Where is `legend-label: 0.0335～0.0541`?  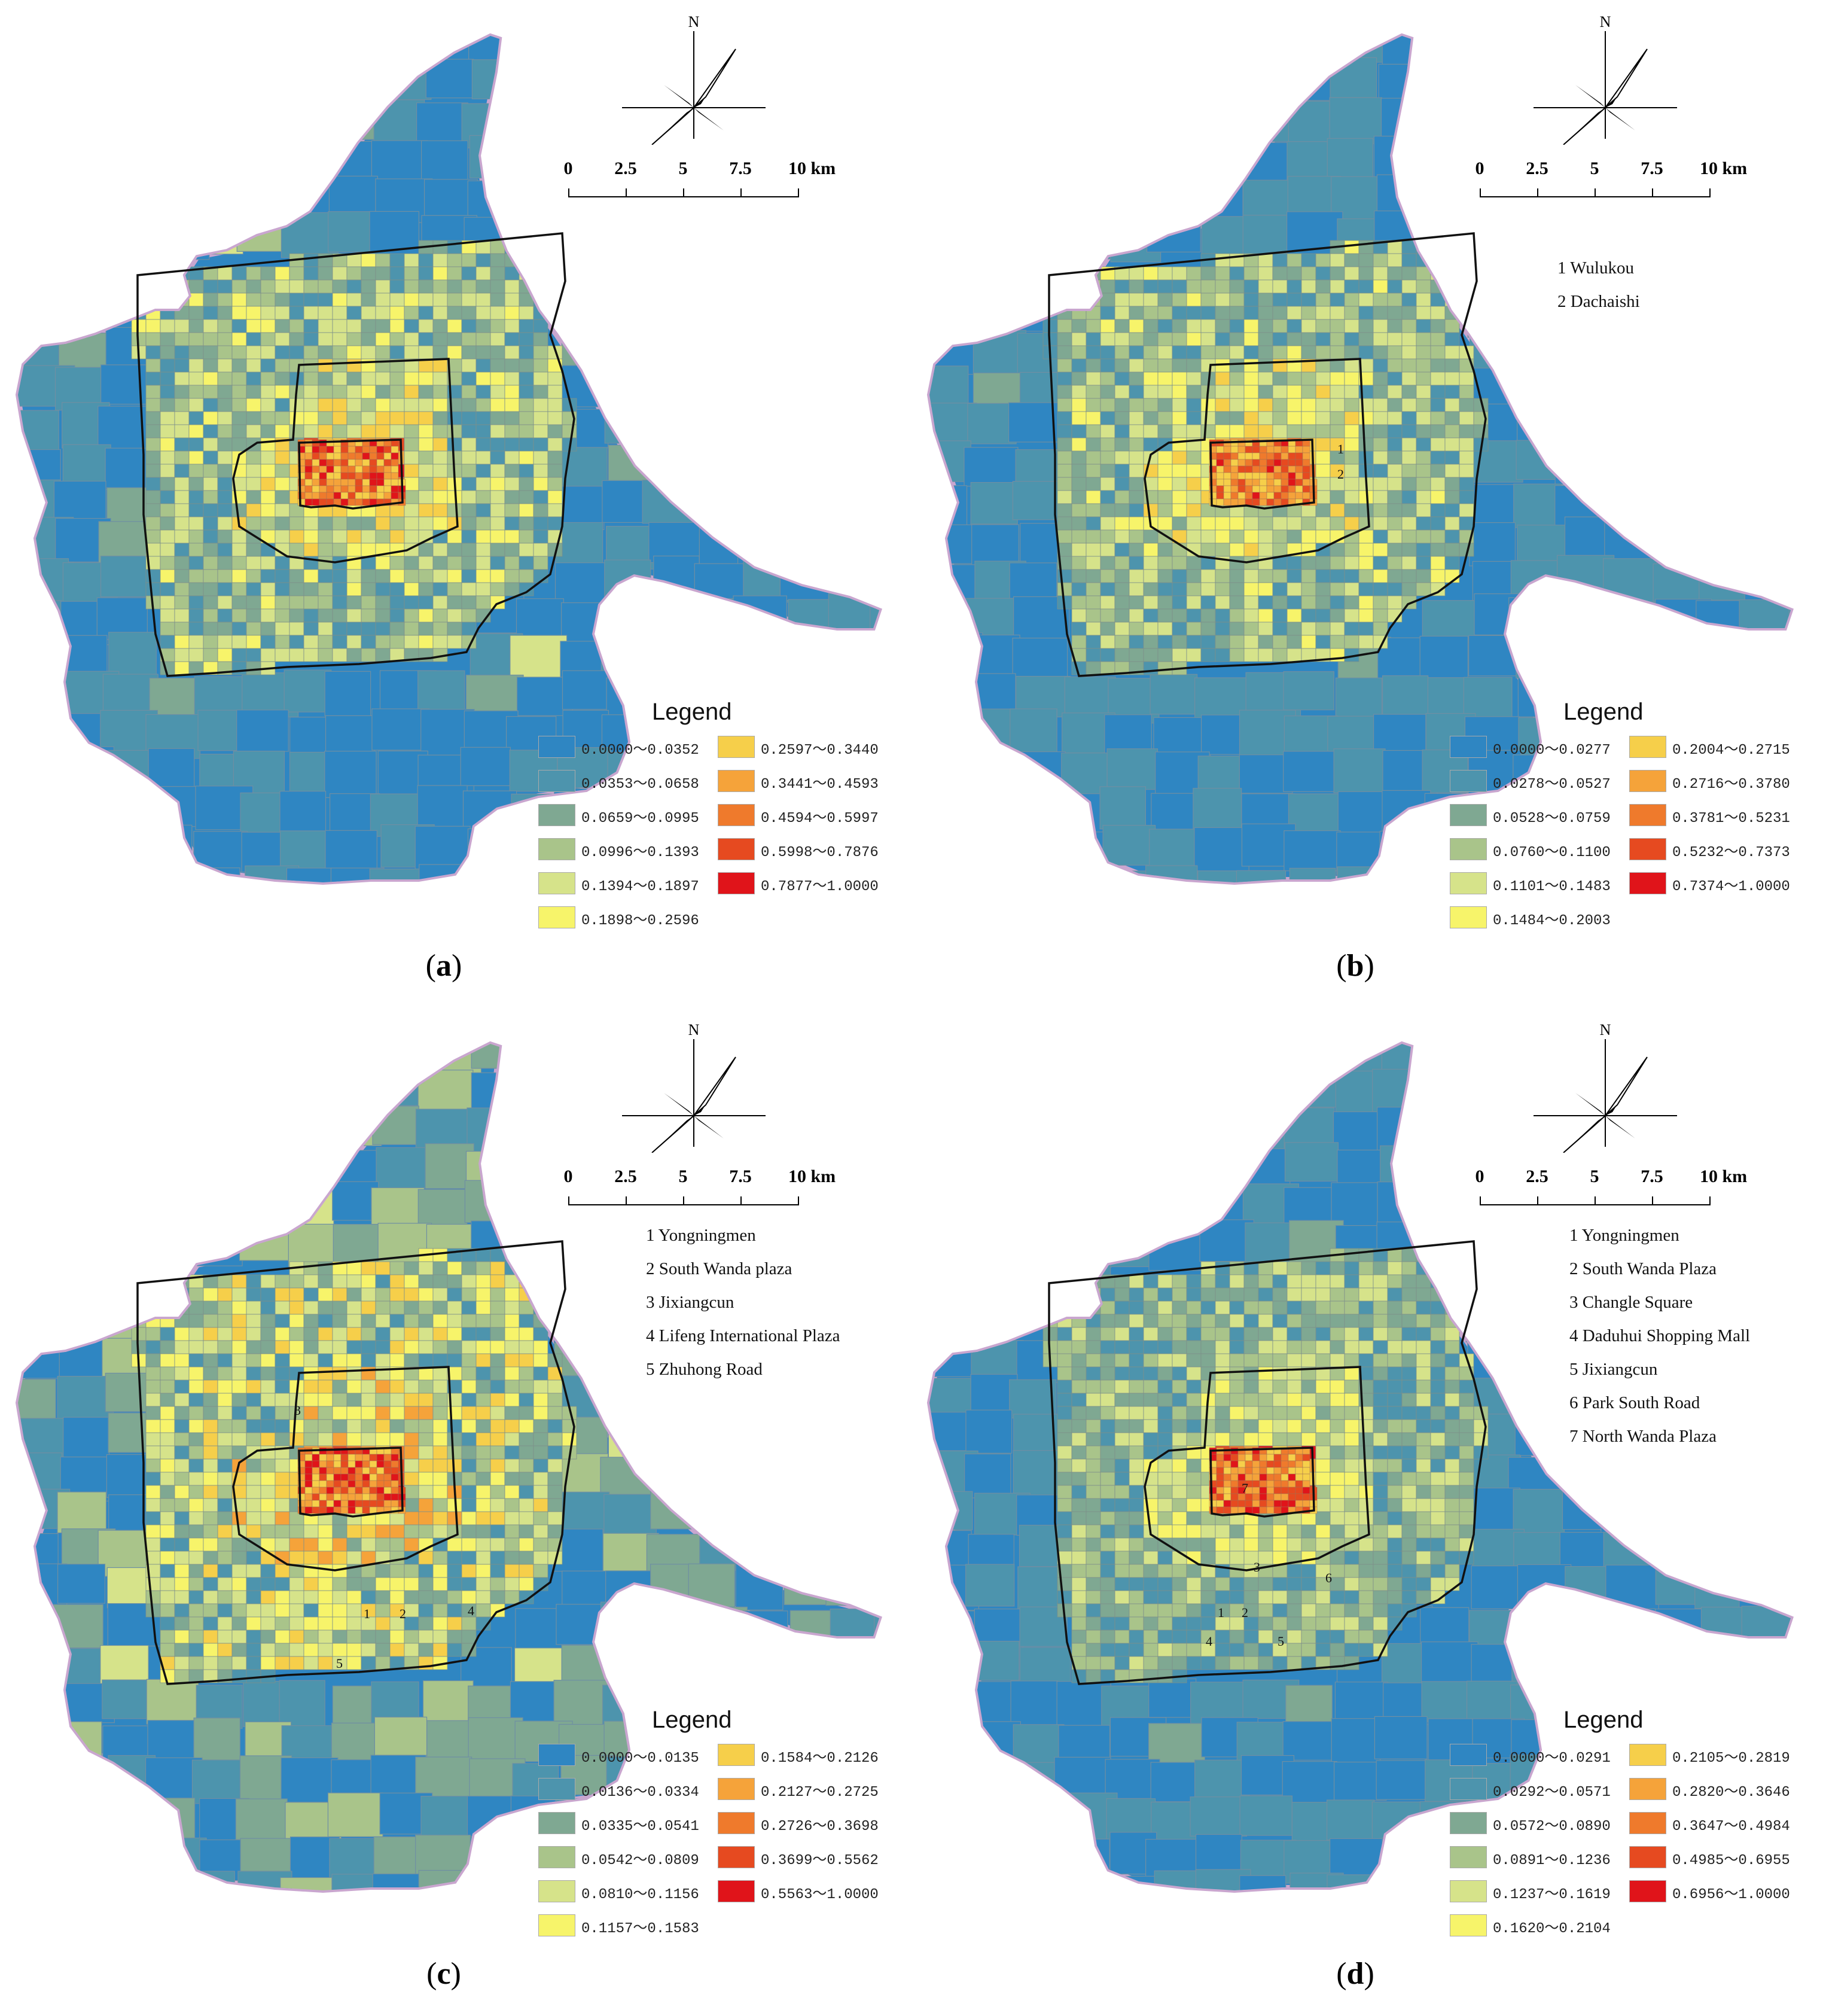
legend-label: 0.0335～0.0541 is located at coordinates (640, 1827).